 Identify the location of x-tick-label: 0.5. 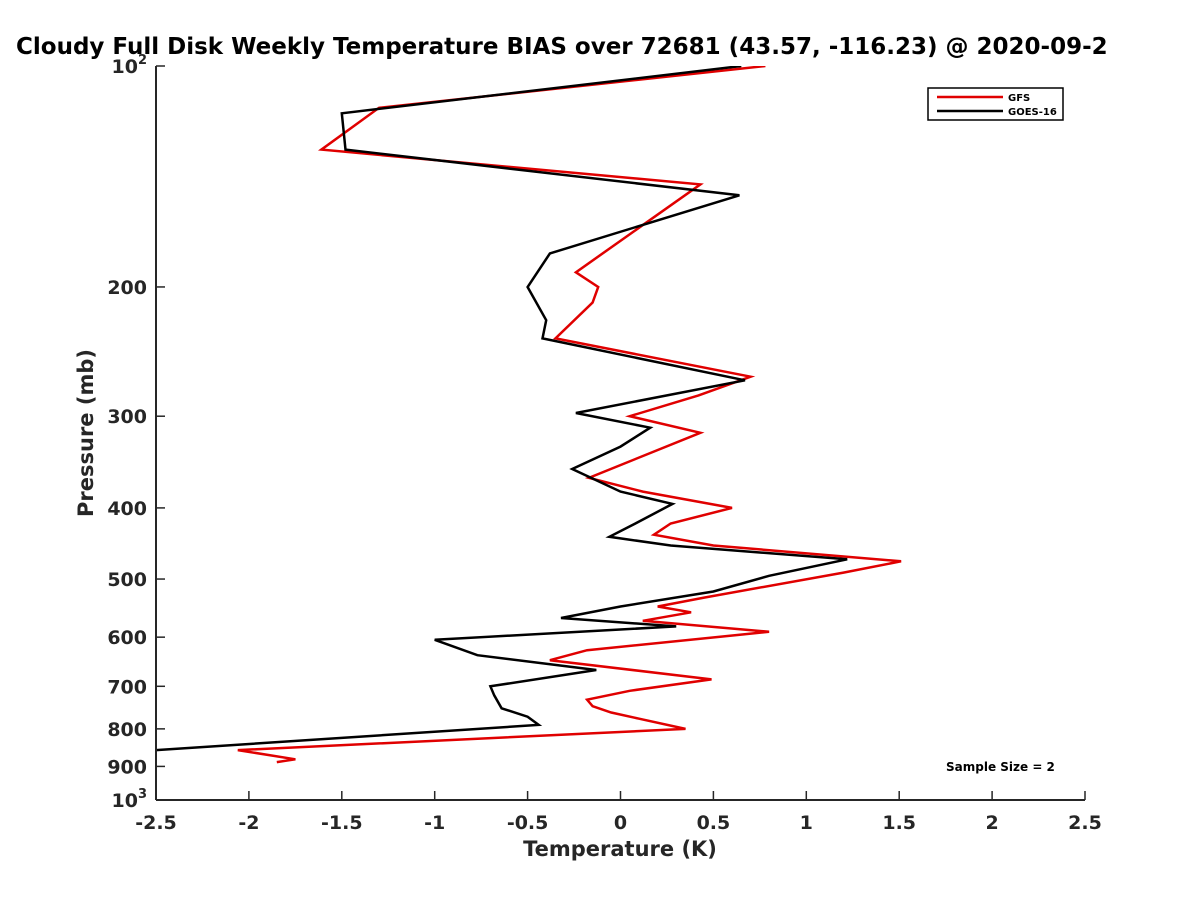
(714, 823).